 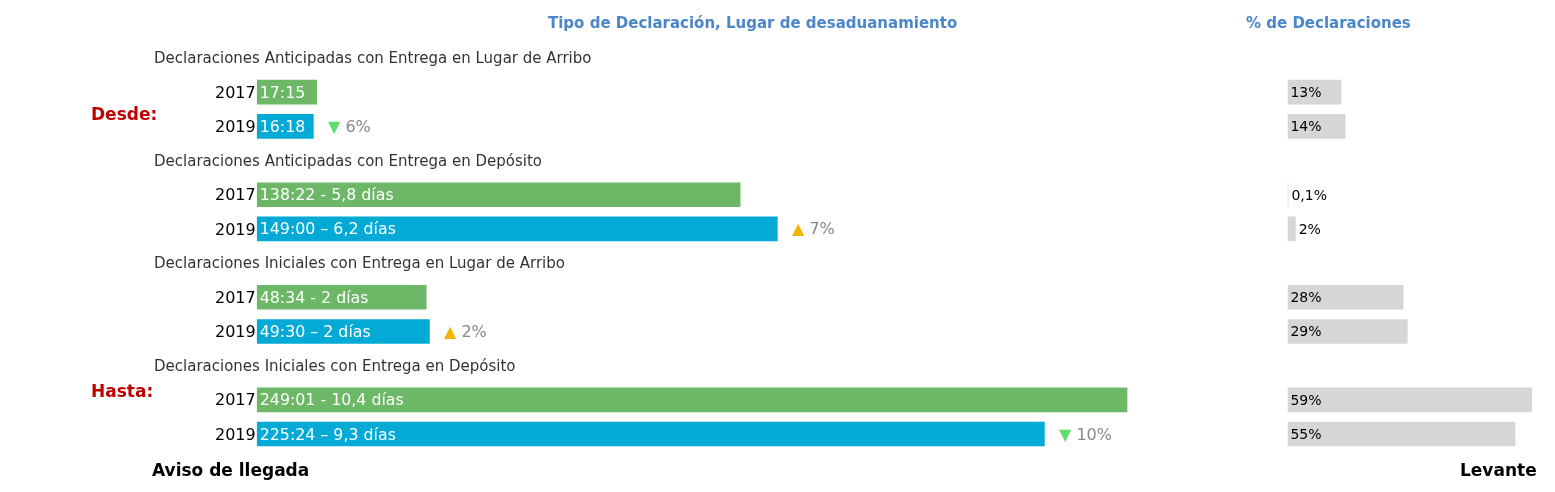 I want to click on data-label: 225:24 – 9,3 días, so click(x=327, y=434).